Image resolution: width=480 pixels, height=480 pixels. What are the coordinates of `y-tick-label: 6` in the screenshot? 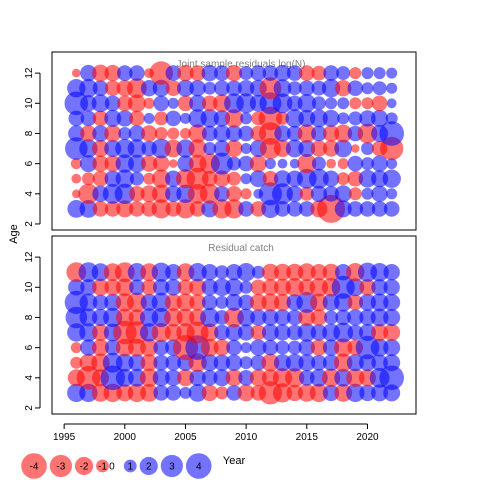 It's located at (29, 163).